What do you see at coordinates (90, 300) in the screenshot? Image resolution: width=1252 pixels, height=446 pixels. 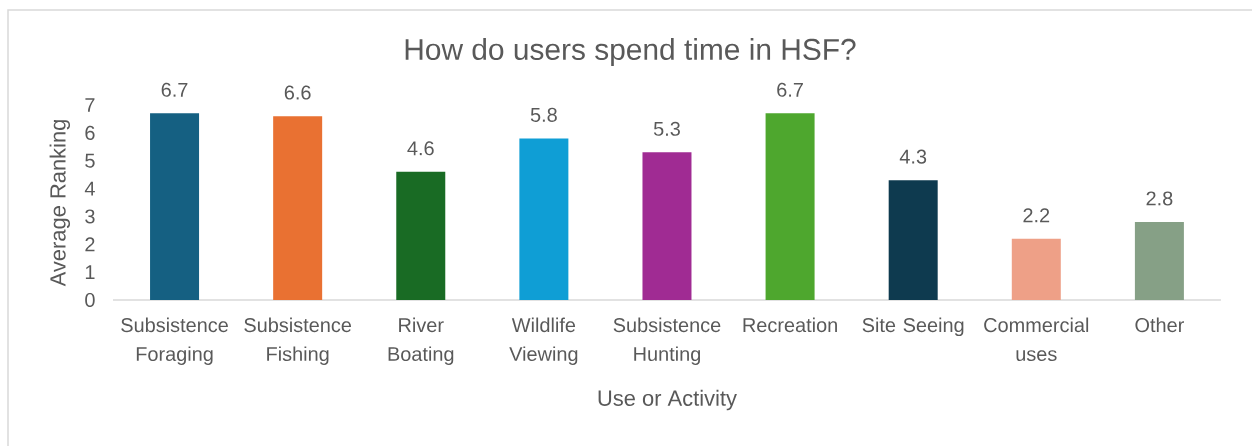 I see `y-tick-label: 0` at bounding box center [90, 300].